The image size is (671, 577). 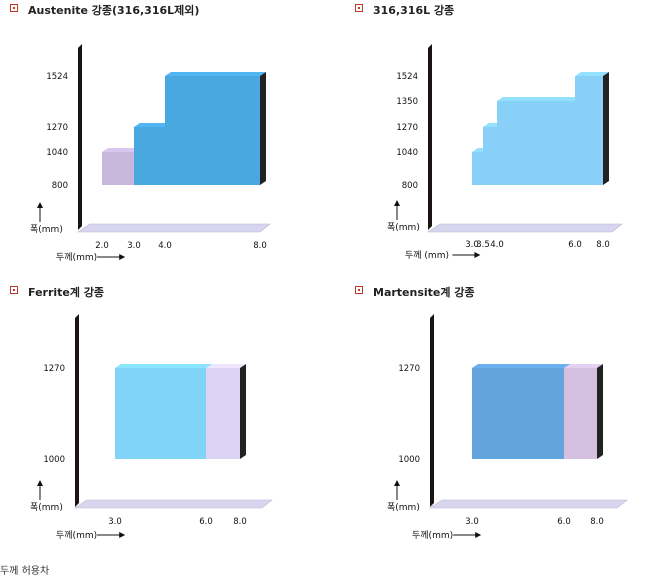 I want to click on y-tick-label: 1350, so click(x=407, y=102).